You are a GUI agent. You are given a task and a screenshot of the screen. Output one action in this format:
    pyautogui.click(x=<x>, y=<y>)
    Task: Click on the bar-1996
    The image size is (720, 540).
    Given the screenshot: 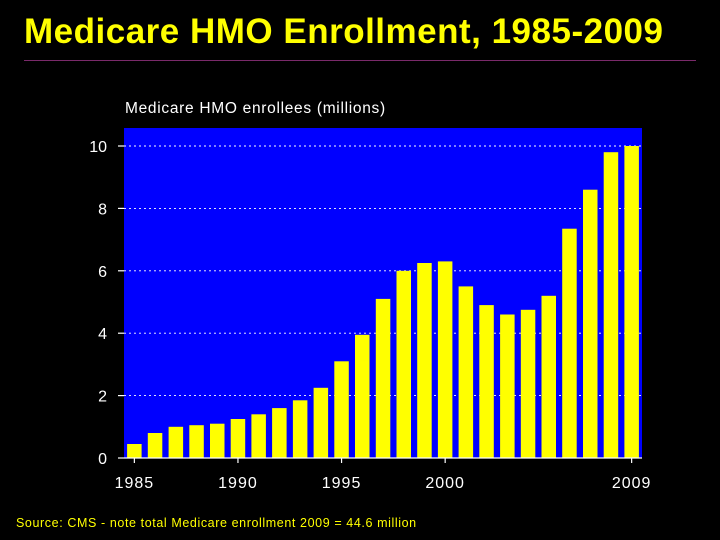 What is the action you would take?
    pyautogui.click(x=362, y=396)
    